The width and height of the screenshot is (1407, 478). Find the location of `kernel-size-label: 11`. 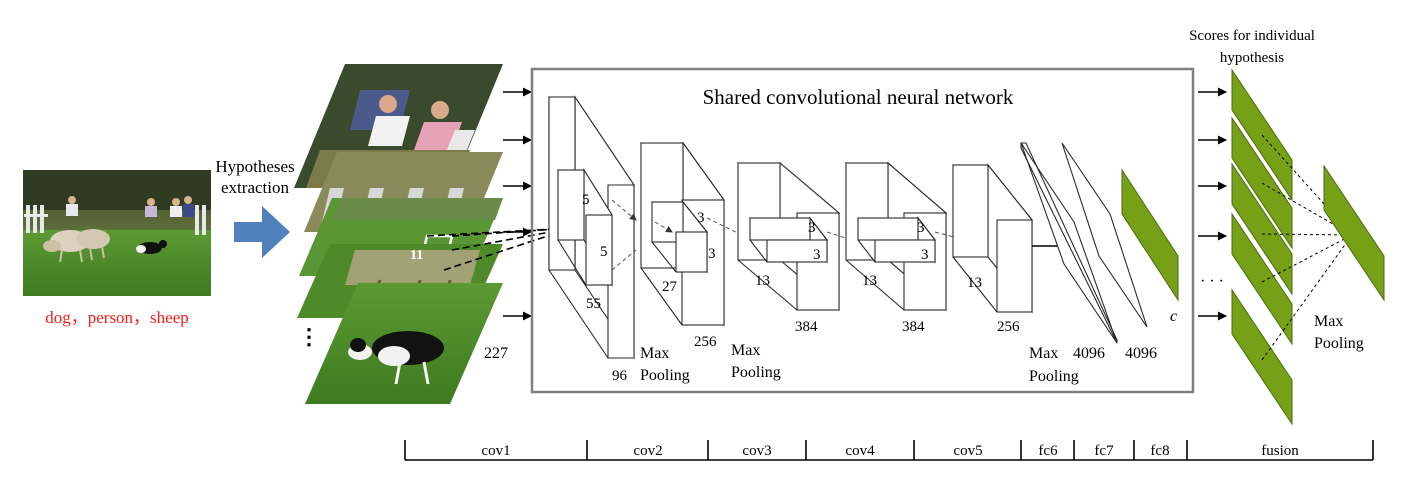

kernel-size-label: 11 is located at coordinates (416, 255).